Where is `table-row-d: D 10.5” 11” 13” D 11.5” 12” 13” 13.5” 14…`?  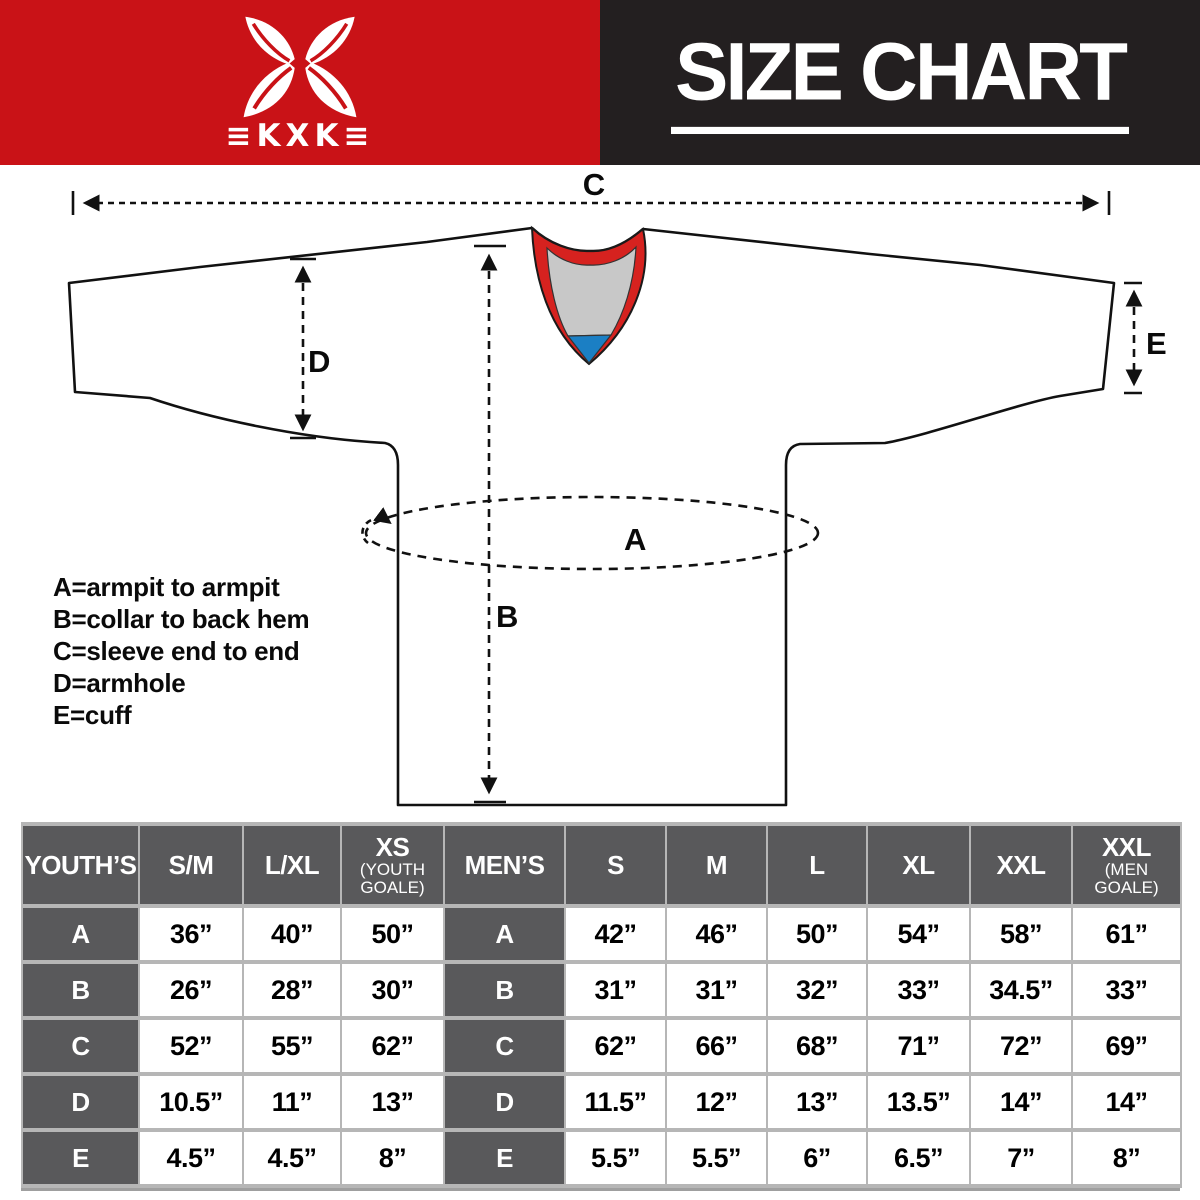 table-row-d: D 10.5” 11” 13” D 11.5” 12” 13” 13.5” 14… is located at coordinates (601, 1102).